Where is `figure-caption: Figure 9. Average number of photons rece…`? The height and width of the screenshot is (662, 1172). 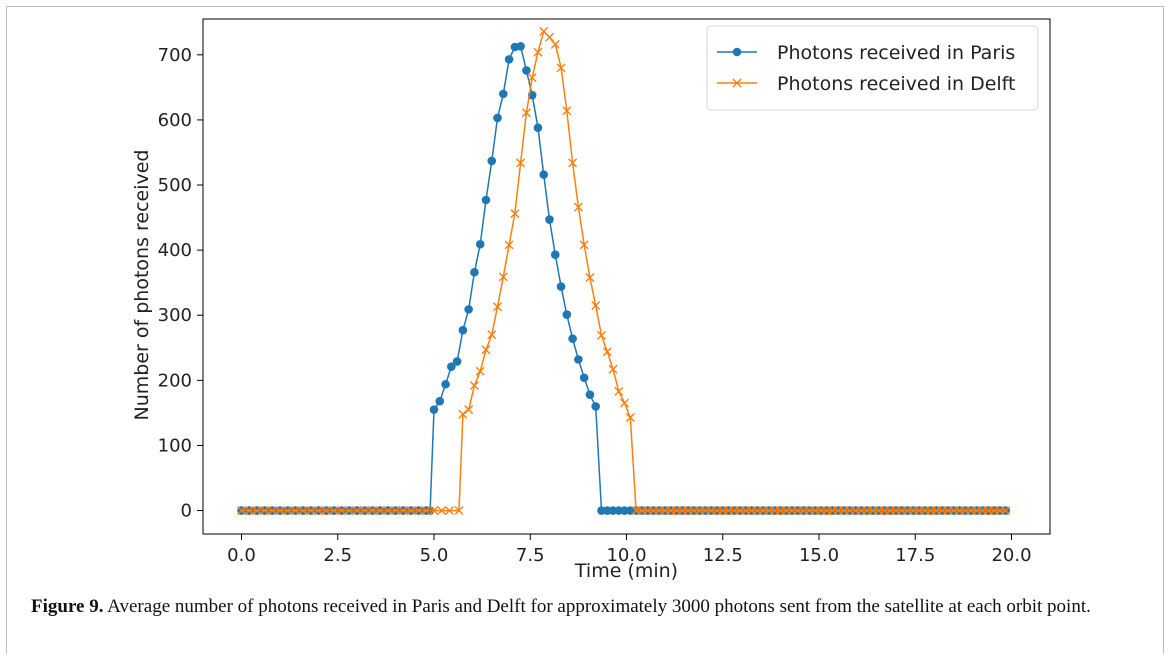
figure-caption: Figure 9. Average number of photons rece… is located at coordinates (591, 607).